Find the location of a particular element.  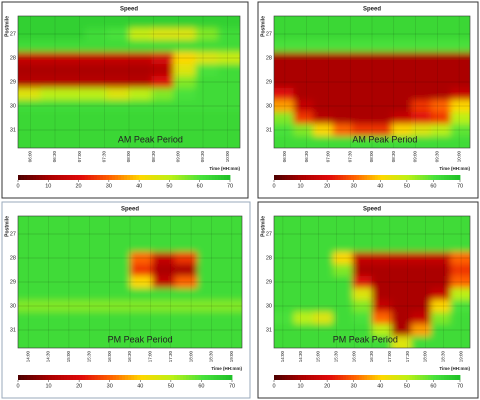

colorbar-tick-label: 60 is located at coordinates (200, 186).